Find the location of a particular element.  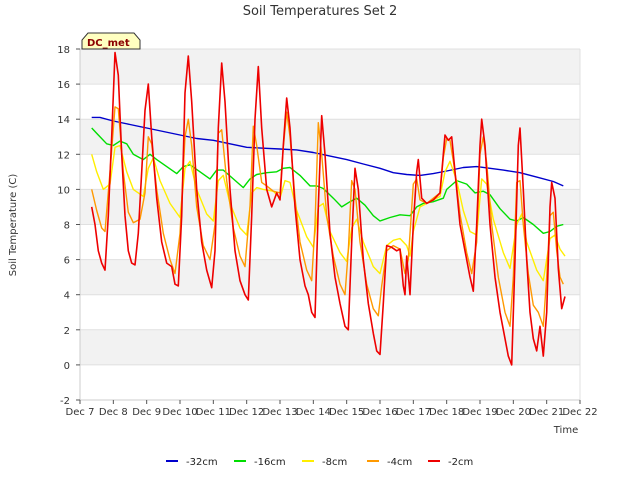

legend-item: -2cm is located at coordinates (450, 462).